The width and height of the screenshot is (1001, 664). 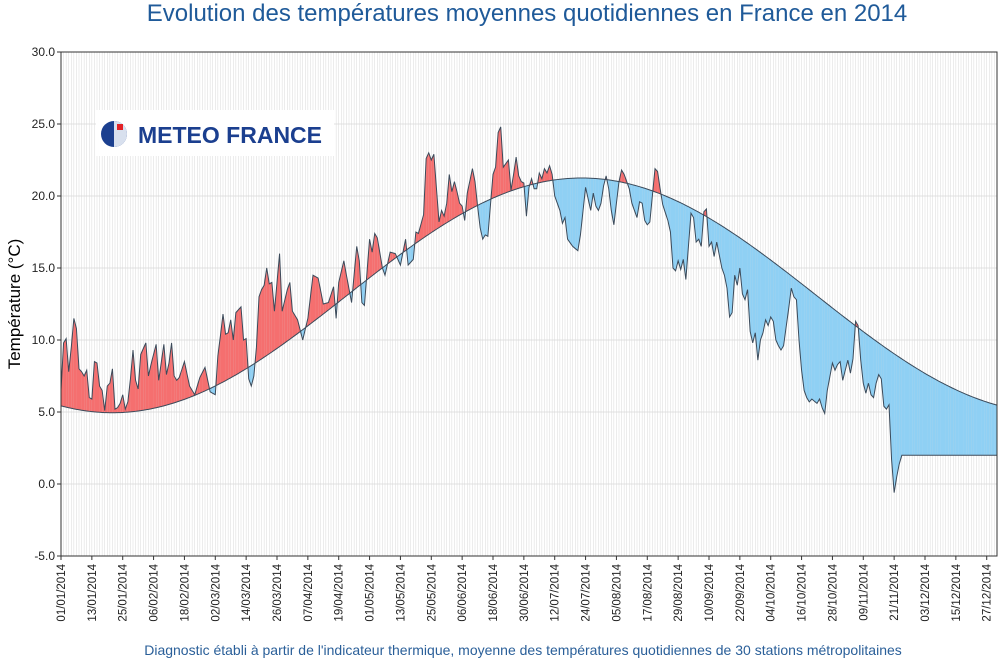 What do you see at coordinates (46, 304) in the screenshot?
I see `y-axis-ticks: -5.0 0.0 5.0 10.0 15.0 20.0 25.0 30.0` at bounding box center [46, 304].